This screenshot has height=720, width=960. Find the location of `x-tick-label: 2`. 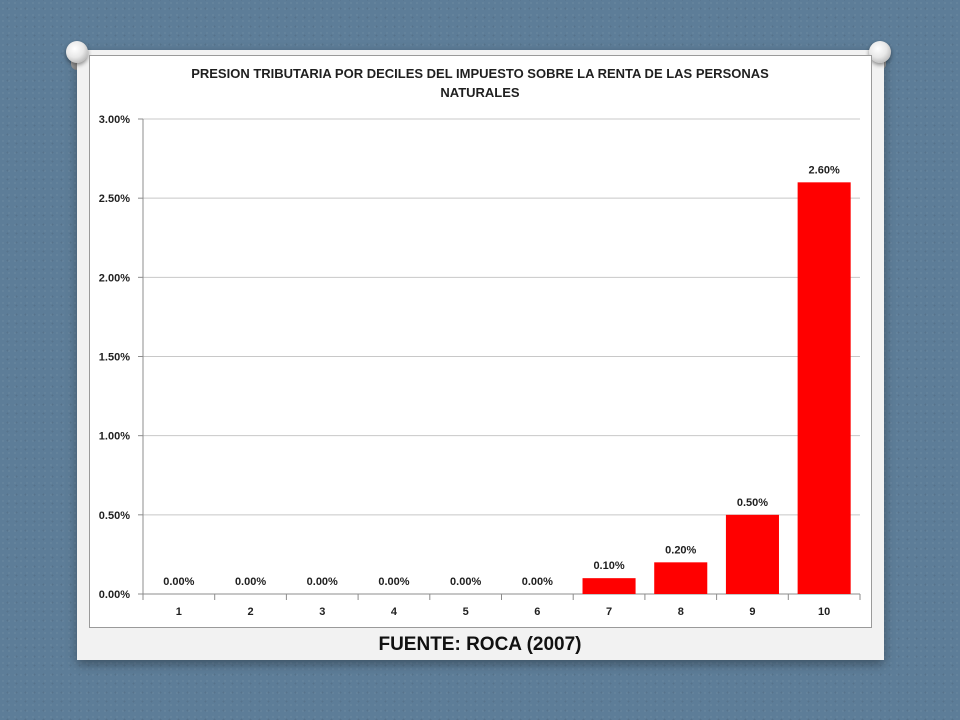

x-tick-label: 2 is located at coordinates (250, 612).